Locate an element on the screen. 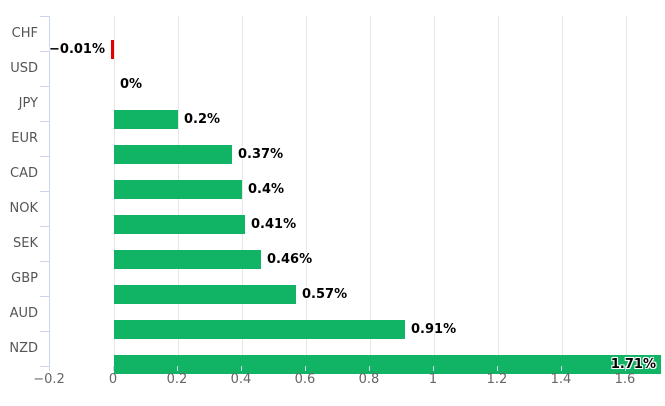 This screenshot has width=665, height=406. x-tick-label: 1 is located at coordinates (433, 379).